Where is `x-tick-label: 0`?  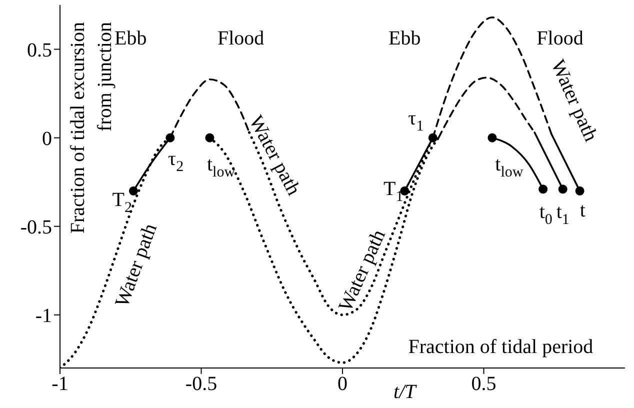
x-tick-label: 0 is located at coordinates (343, 384).